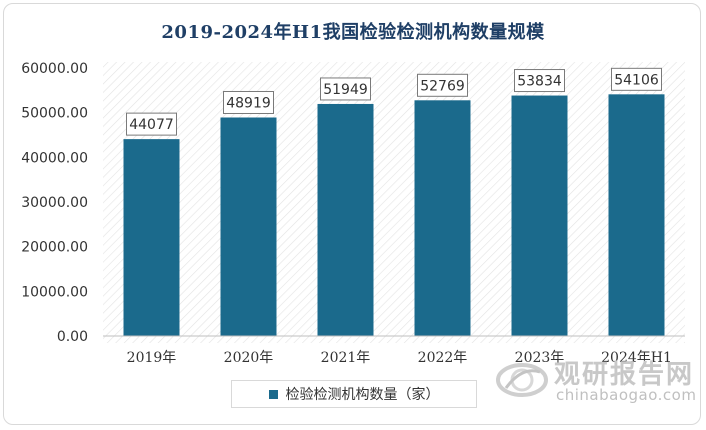 This screenshot has height=430, width=706. I want to click on watermark: 观研报告网 chinabaogao.com, so click(594, 382).